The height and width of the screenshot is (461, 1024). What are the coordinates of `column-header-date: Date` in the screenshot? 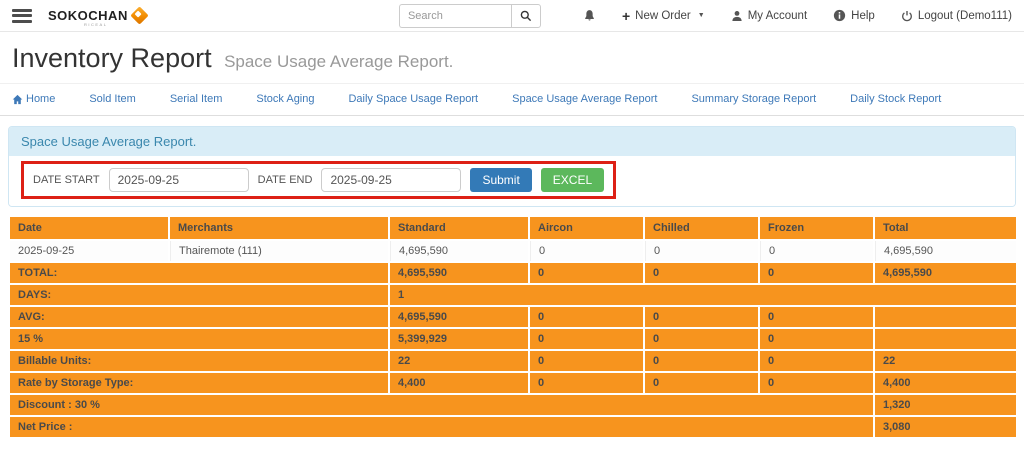 It's located at (89, 228).